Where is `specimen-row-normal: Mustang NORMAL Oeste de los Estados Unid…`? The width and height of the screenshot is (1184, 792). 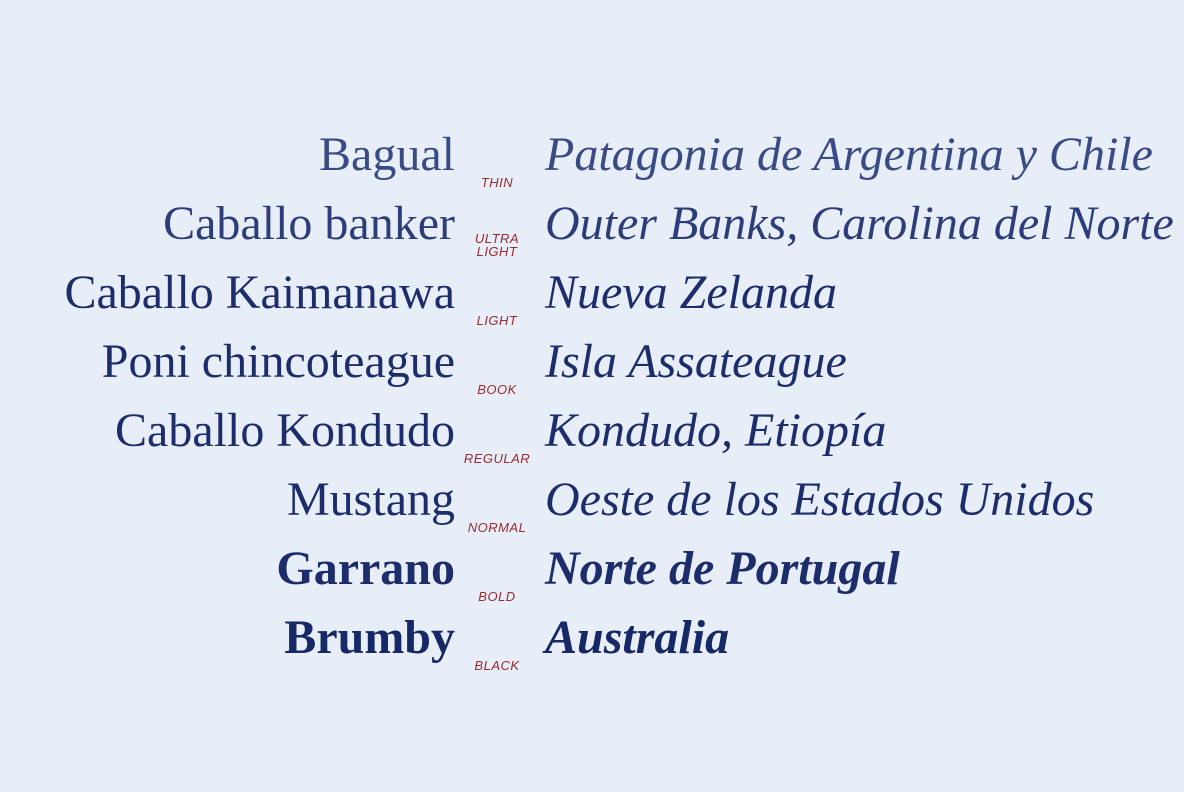
specimen-row-normal: Mustang NORMAL Oeste de los Estados Unid… is located at coordinates (592, 495).